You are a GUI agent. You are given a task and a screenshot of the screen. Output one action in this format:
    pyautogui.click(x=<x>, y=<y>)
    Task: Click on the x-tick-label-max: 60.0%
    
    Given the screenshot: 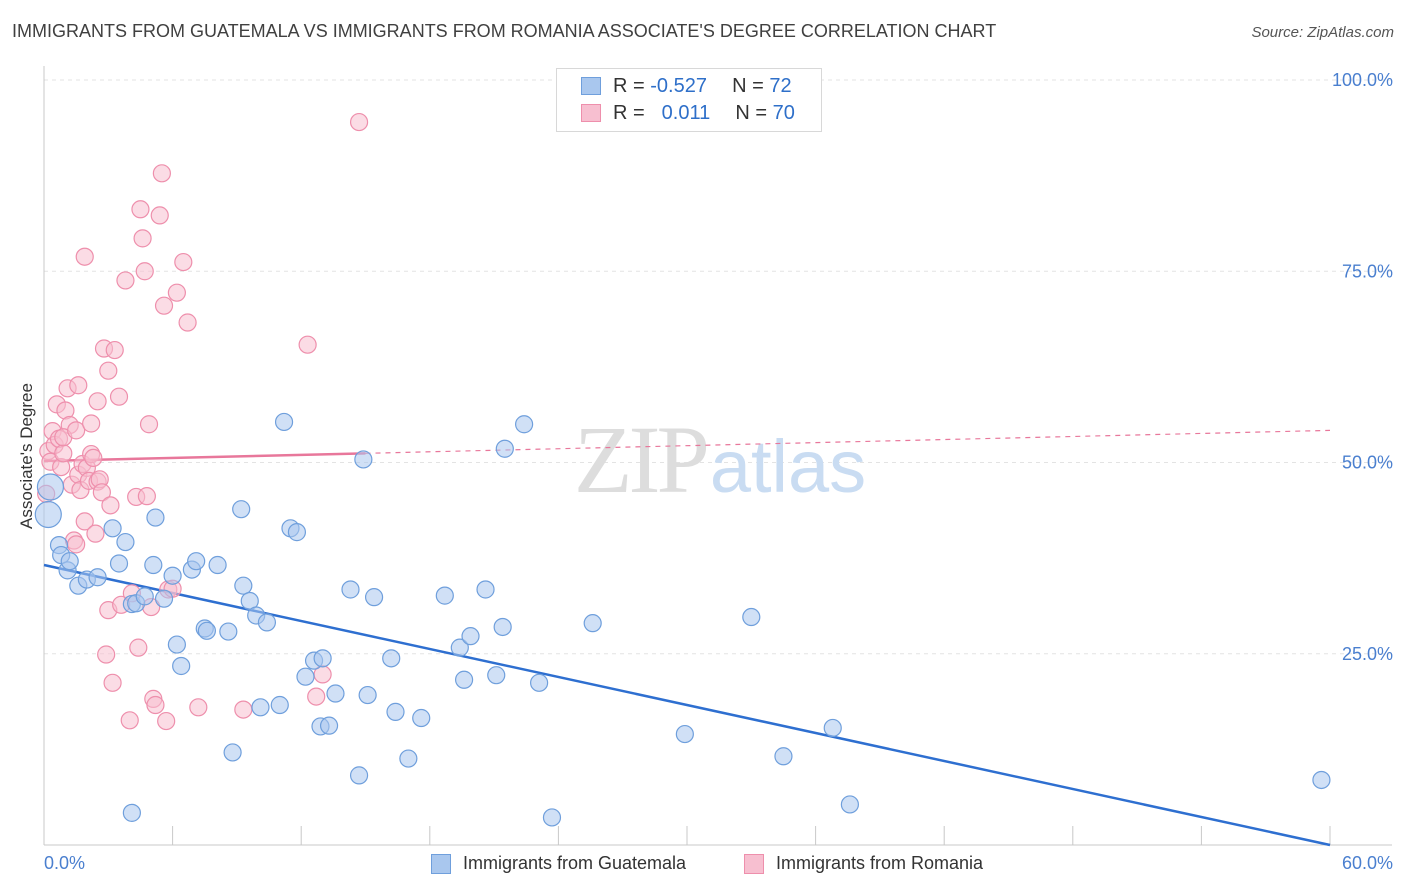 What is the action you would take?
    pyautogui.click(x=1367, y=863)
    